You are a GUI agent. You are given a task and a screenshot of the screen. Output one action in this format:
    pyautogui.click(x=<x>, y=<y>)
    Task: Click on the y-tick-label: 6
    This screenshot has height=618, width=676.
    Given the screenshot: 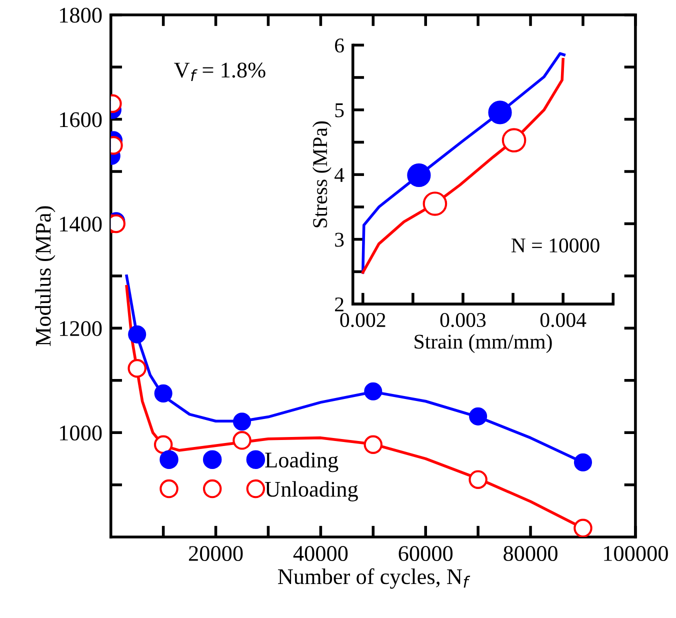 What is the action you would take?
    pyautogui.click(x=339, y=45)
    